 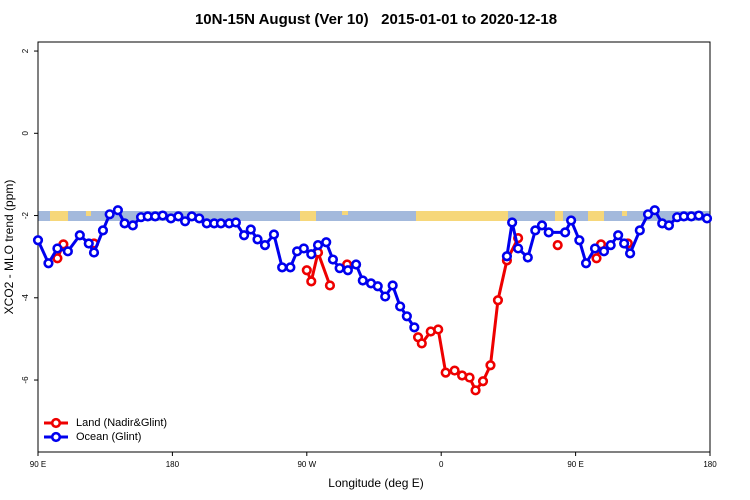 What do you see at coordinates (318, 268) in the screenshot?
I see `series-line` at bounding box center [318, 268].